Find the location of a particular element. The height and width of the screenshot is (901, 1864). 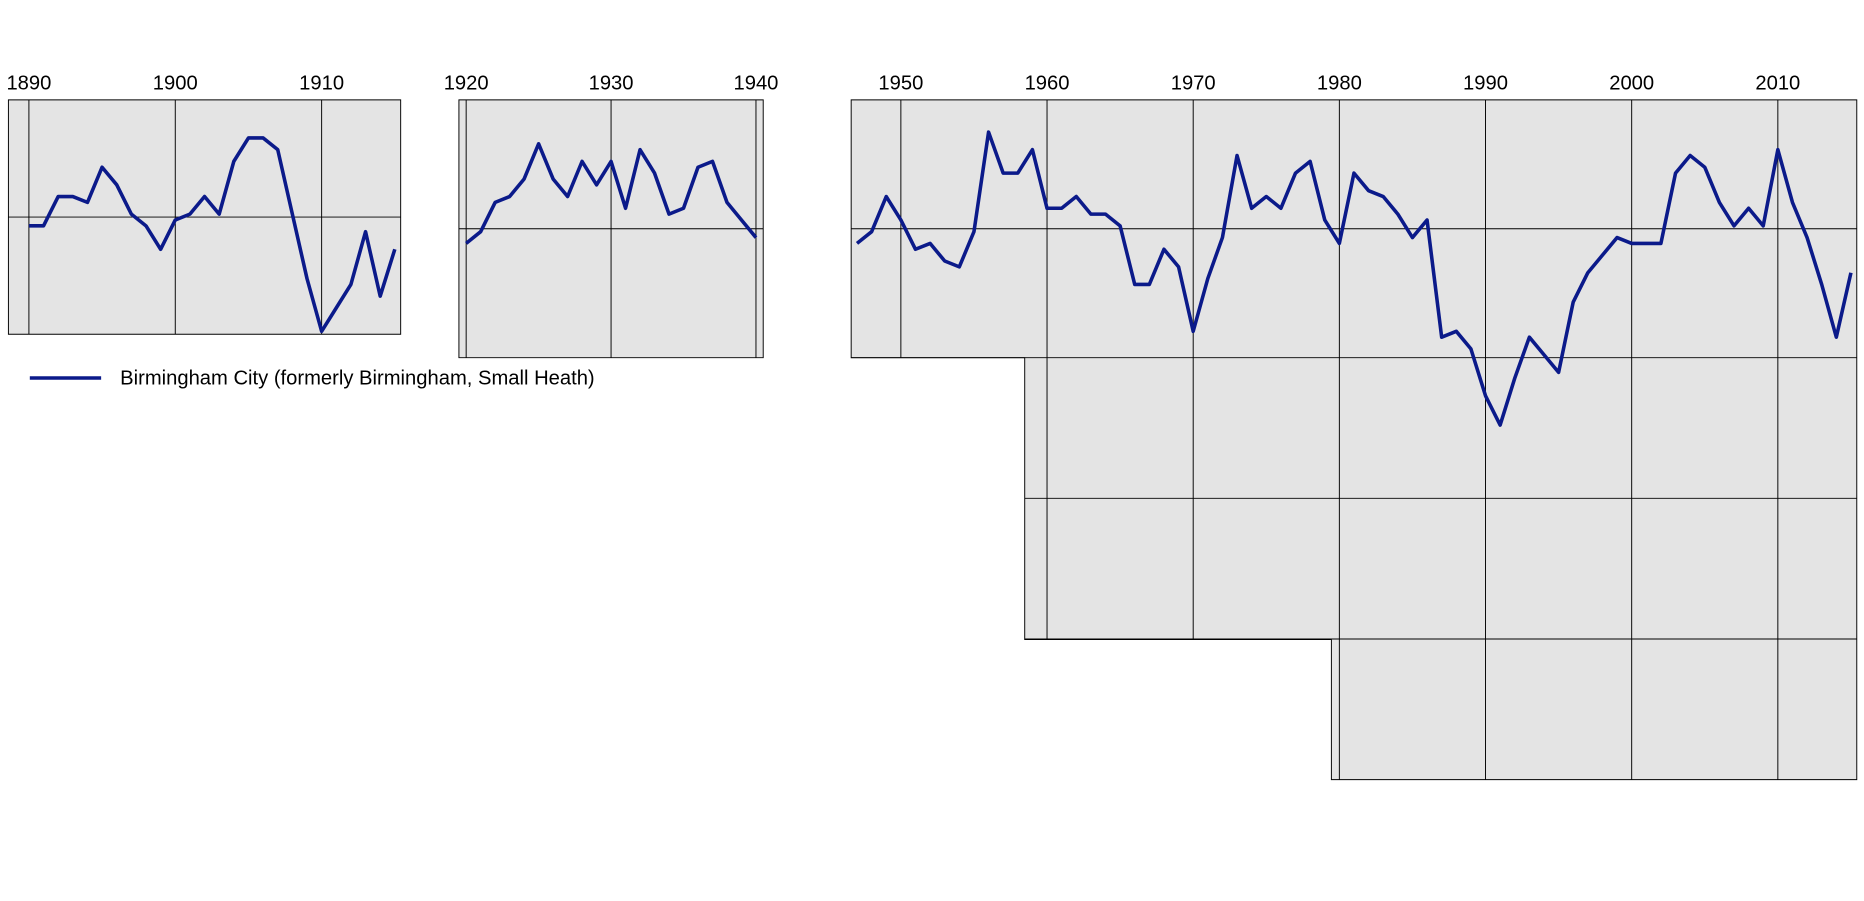

x-tick-label: 1910 is located at coordinates (321, 84).